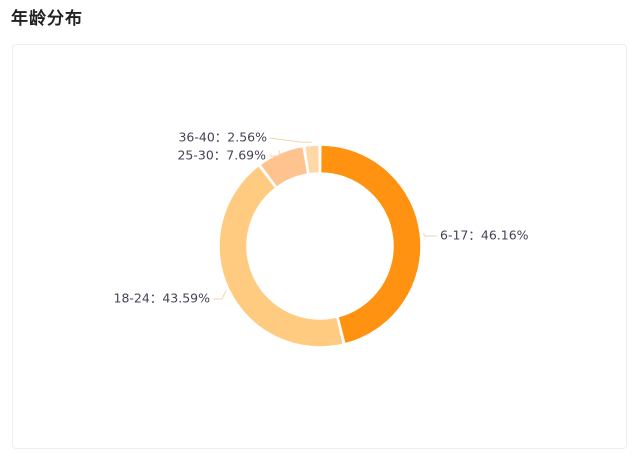 The width and height of the screenshot is (640, 461). I want to click on slices-layer, so click(320, 246).